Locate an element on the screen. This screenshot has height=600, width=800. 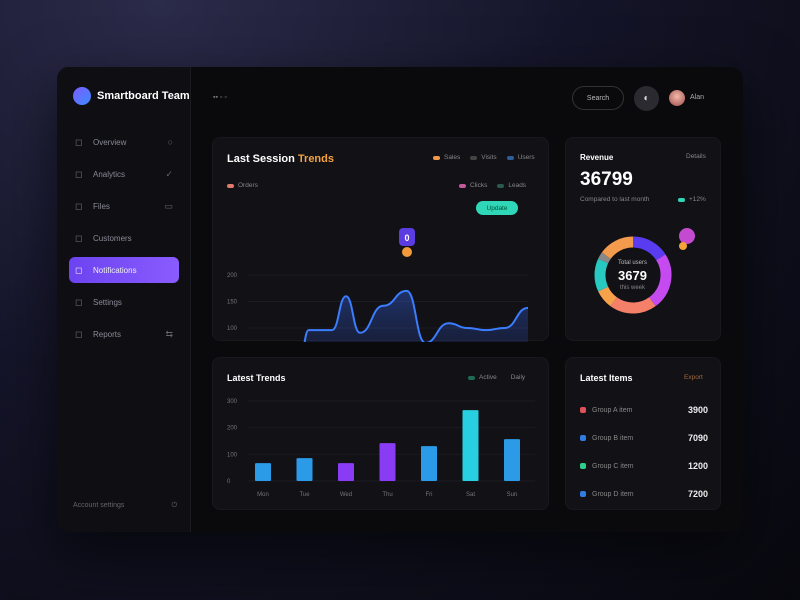
sidebar-item-1: ◻ Analytics ✓ is located at coordinates (124, 174).